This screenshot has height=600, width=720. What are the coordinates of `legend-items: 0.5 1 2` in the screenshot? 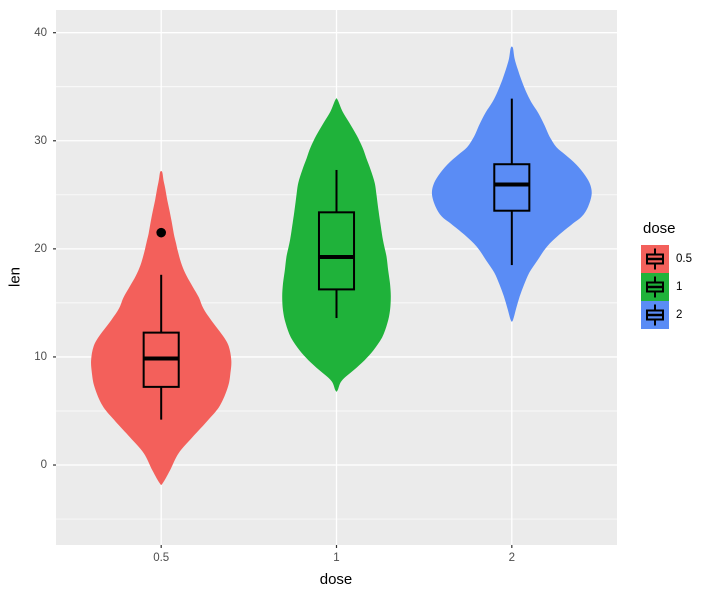 It's located at (666, 287).